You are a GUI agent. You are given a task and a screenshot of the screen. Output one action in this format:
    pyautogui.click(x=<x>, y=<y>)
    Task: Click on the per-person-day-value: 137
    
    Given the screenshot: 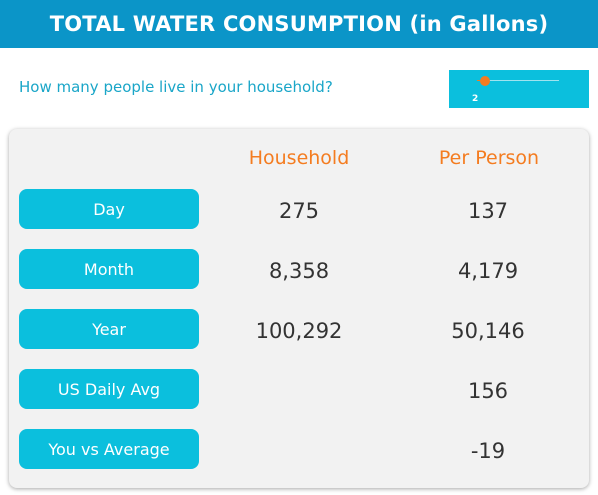 What is the action you would take?
    pyautogui.click(x=488, y=211)
    